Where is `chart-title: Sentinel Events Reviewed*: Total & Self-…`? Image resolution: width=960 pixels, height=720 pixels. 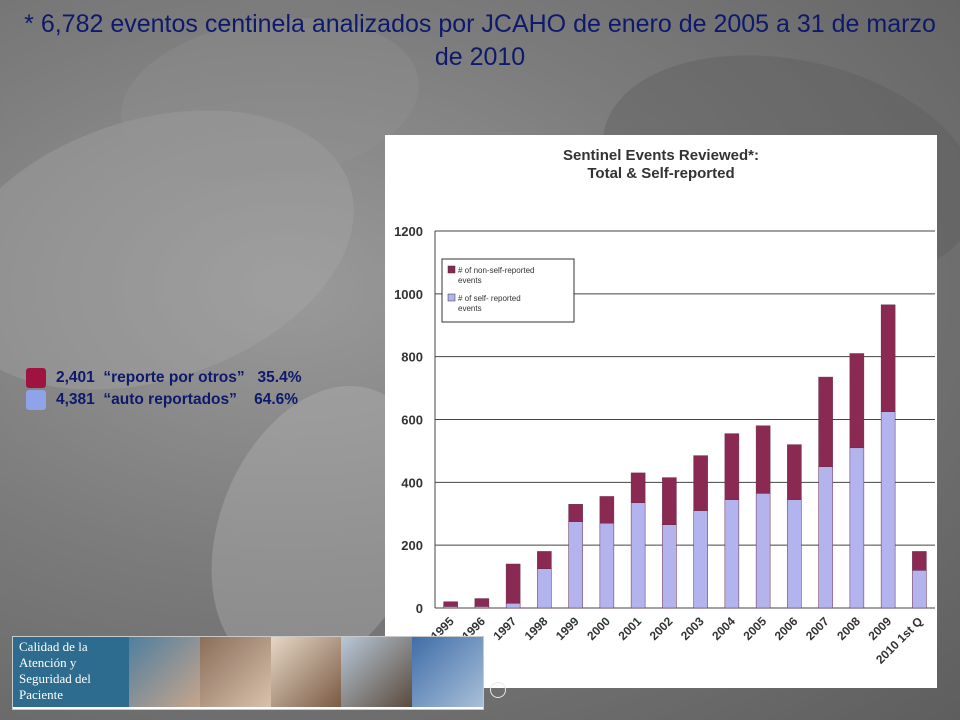 chart-title: Sentinel Events Reviewed*: Total & Self-… is located at coordinates (661, 165).